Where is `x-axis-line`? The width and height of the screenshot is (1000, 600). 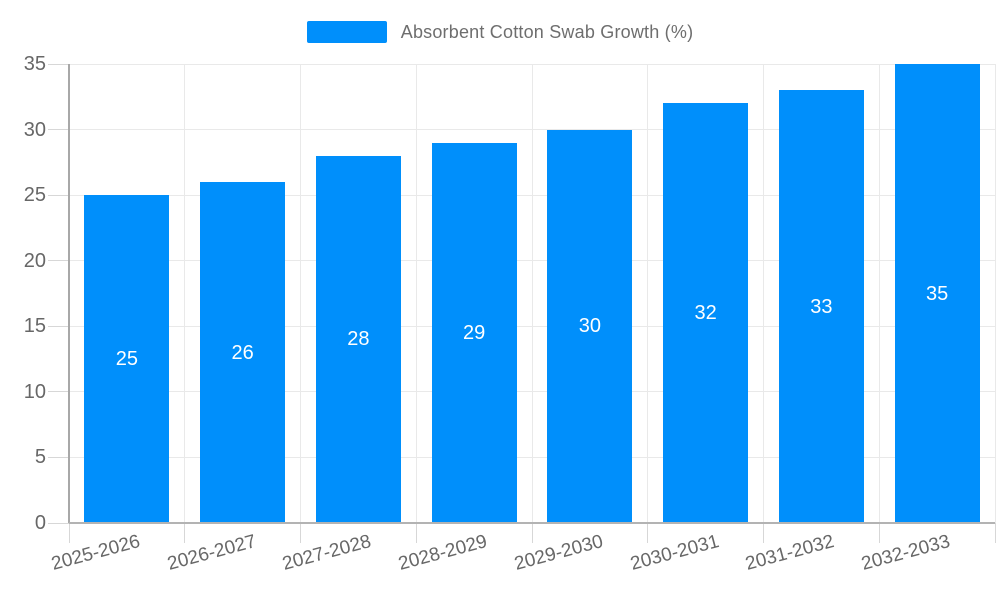
x-axis-line is located at coordinates (532, 523).